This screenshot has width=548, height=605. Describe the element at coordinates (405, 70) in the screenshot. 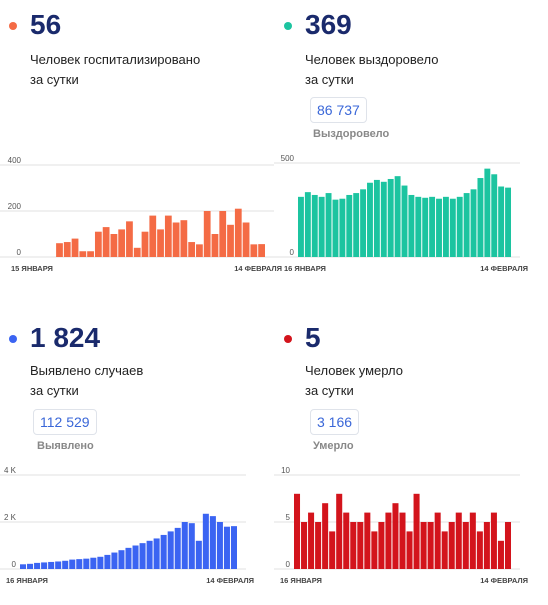

I see `recovered-description: Человек выздоровело за сутки` at that location.